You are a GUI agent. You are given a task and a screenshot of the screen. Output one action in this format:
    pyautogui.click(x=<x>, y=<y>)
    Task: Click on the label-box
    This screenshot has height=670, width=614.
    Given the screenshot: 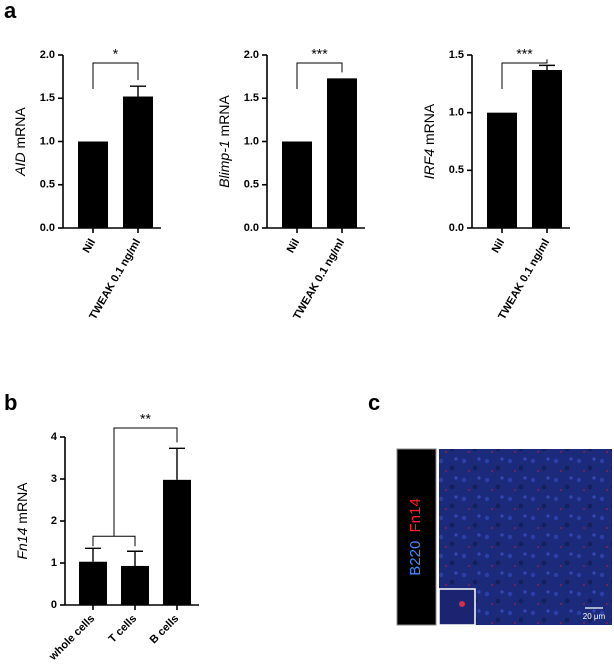 What is the action you would take?
    pyautogui.click(x=416, y=537)
    